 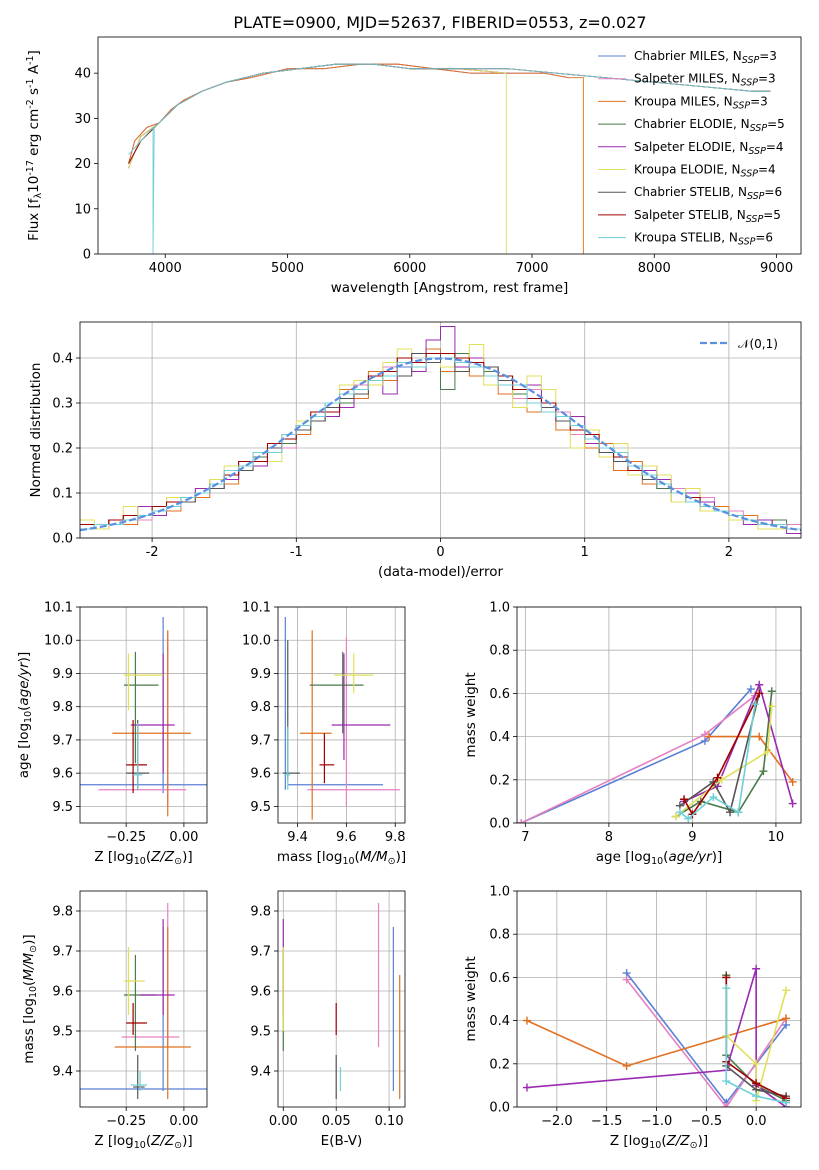 I want to click on x-tick-label: 9.4, so click(x=297, y=837).